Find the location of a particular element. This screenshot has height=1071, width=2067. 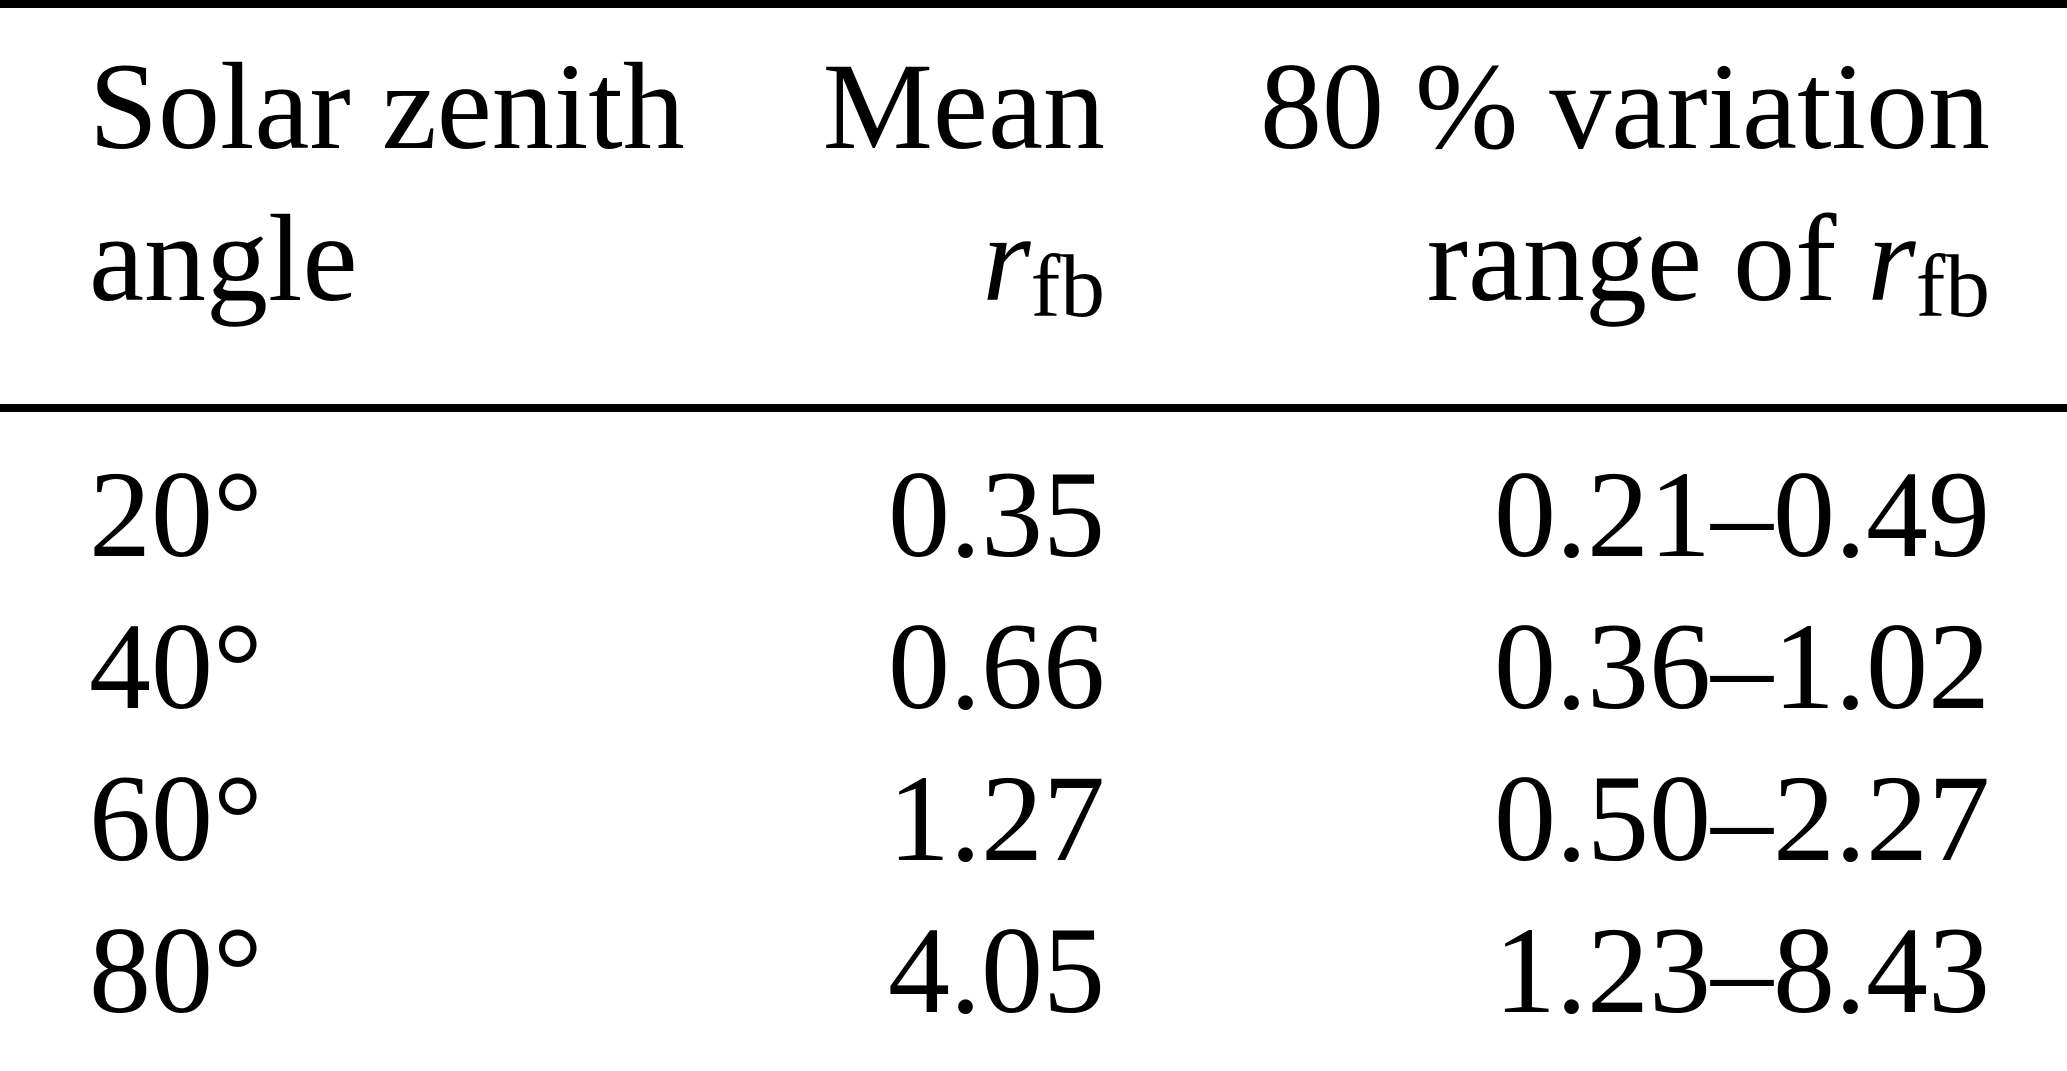

table-row: 40° 0.66 0.36–1.02 is located at coordinates (1039, 667).